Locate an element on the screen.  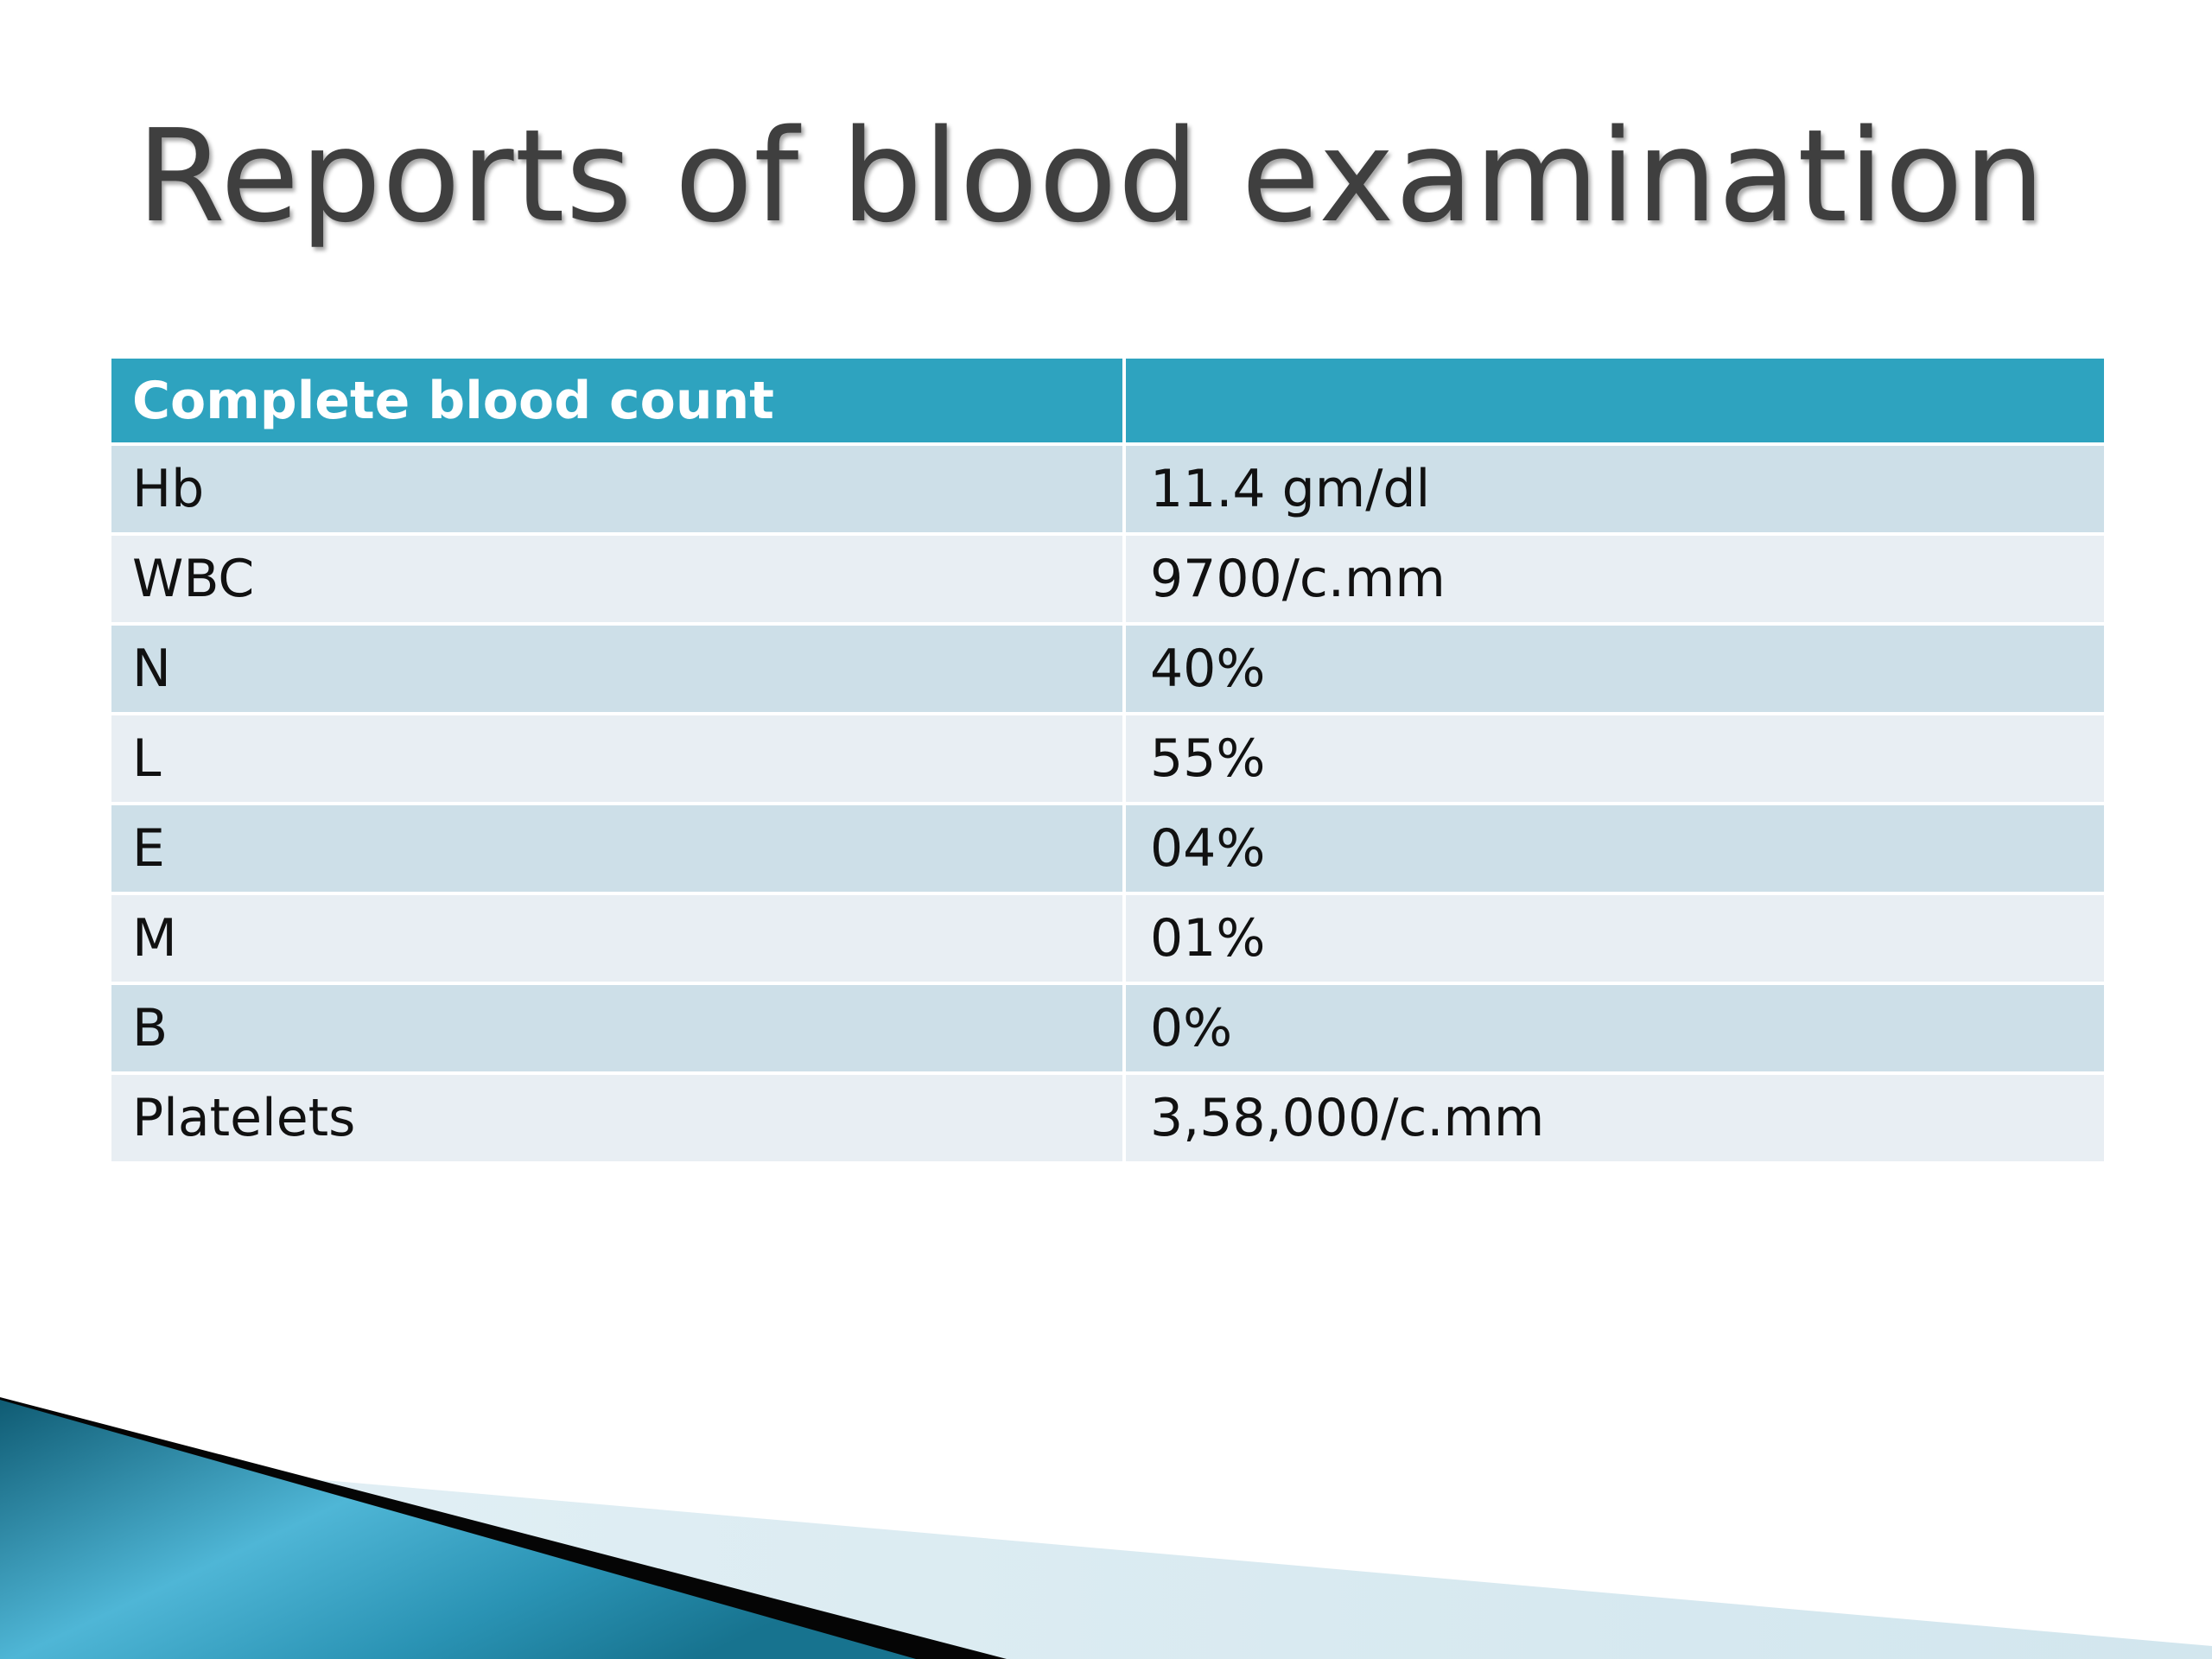
row-value: 0% is located at coordinates (1615, 1028).